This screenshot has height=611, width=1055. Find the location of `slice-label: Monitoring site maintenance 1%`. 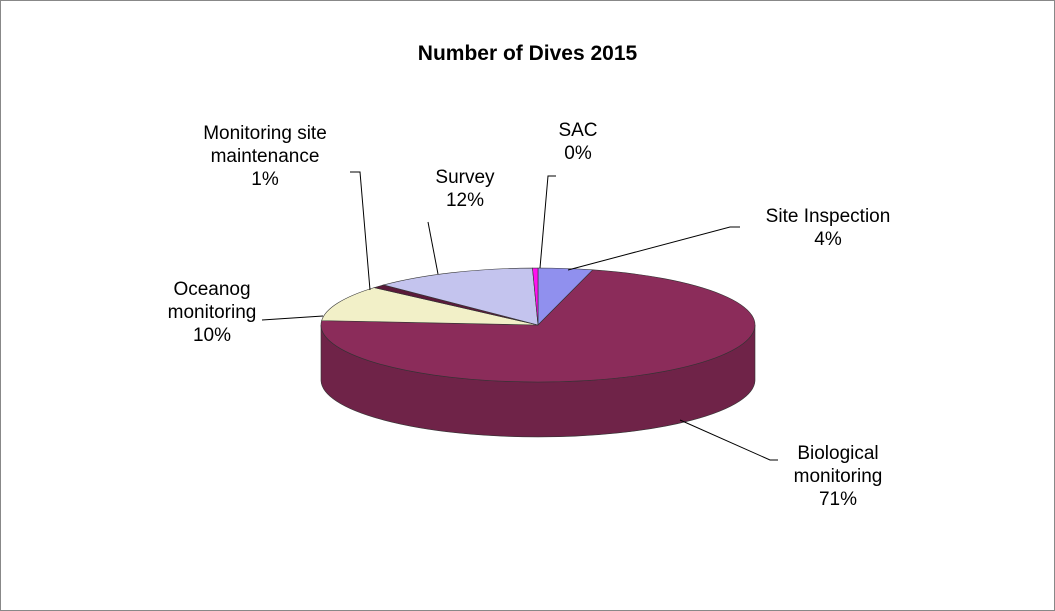

slice-label: Monitoring site maintenance 1% is located at coordinates (265, 156).